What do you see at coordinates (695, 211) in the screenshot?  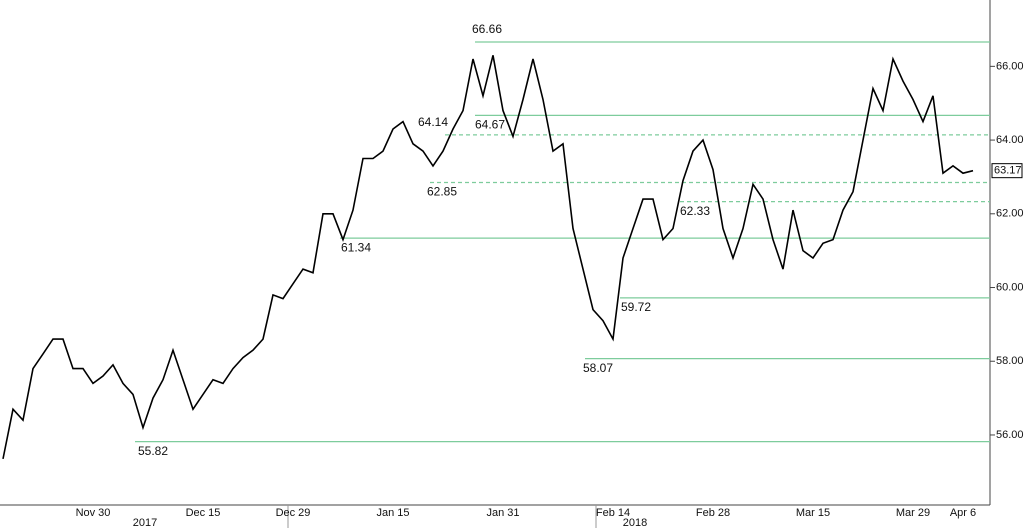 I see `level-label: 62.33` at bounding box center [695, 211].